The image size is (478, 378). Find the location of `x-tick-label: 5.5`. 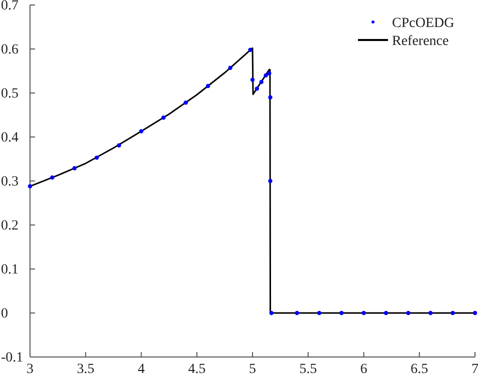

x-tick-label: 5.5 is located at coordinates (308, 369).